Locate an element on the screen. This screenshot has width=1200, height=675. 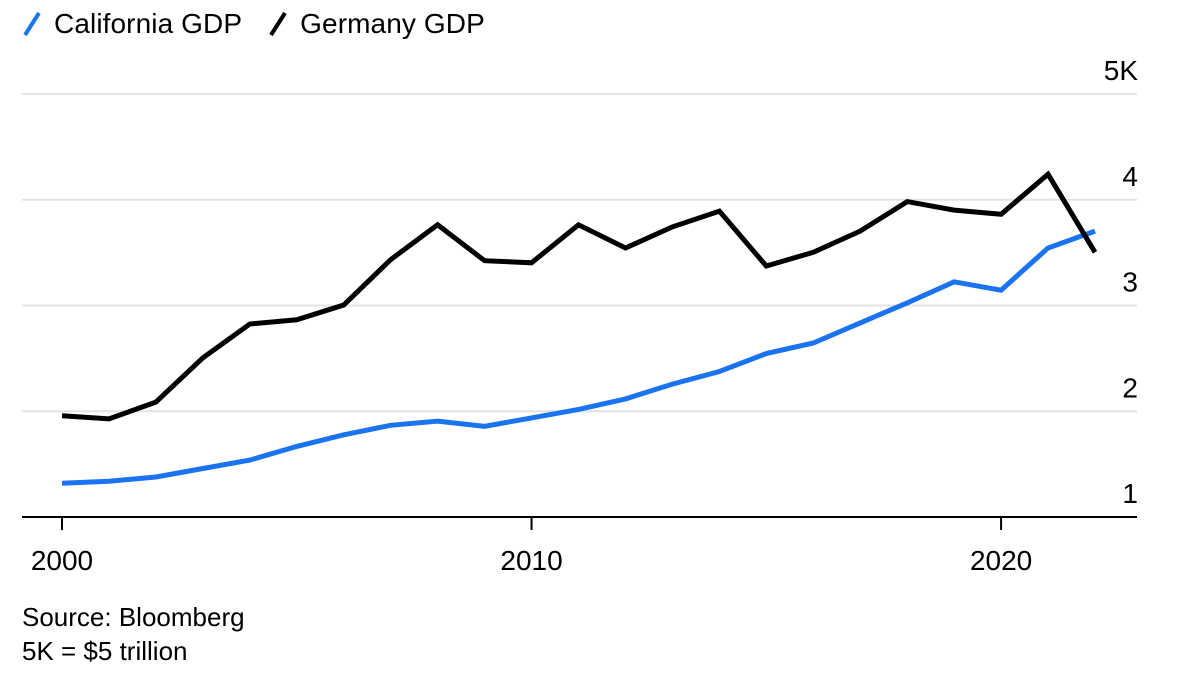
x-tick-label-2010: 2010 is located at coordinates (531, 560).